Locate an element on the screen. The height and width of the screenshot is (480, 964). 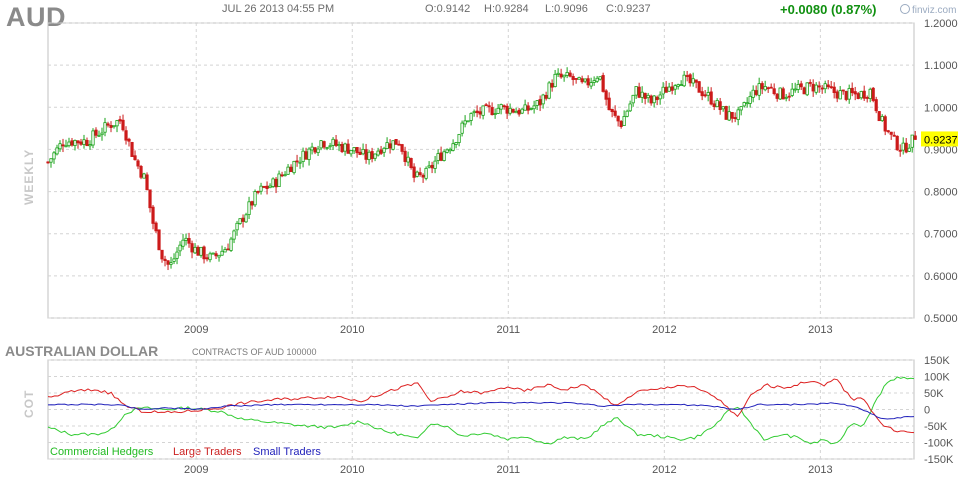
legend-commercial-hedgers: Commercial Hedgers is located at coordinates (102, 452).